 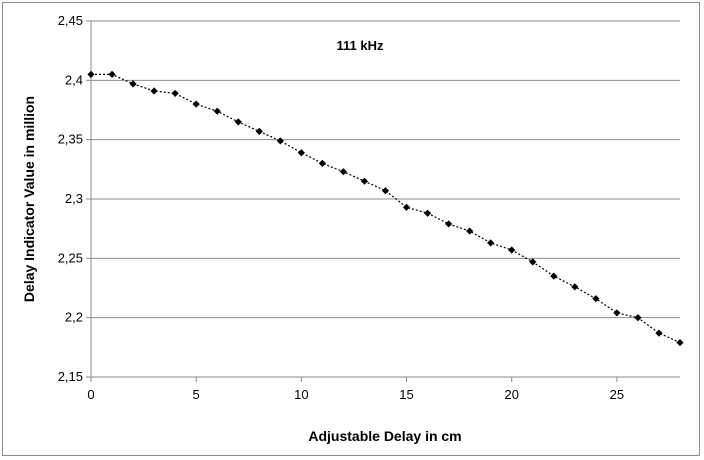 I want to click on x-tick-label: 0, so click(x=90, y=394).